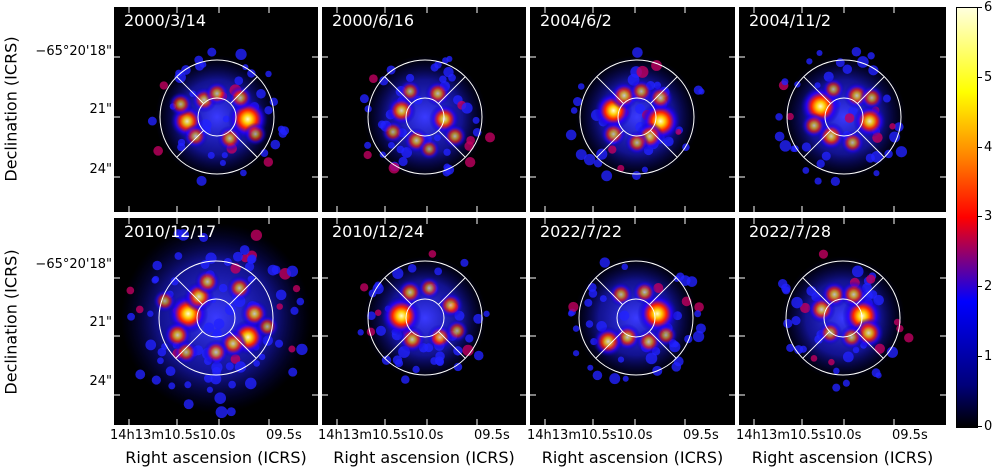  I want to click on image-panel-5: 2010/12/17, so click(216, 321).